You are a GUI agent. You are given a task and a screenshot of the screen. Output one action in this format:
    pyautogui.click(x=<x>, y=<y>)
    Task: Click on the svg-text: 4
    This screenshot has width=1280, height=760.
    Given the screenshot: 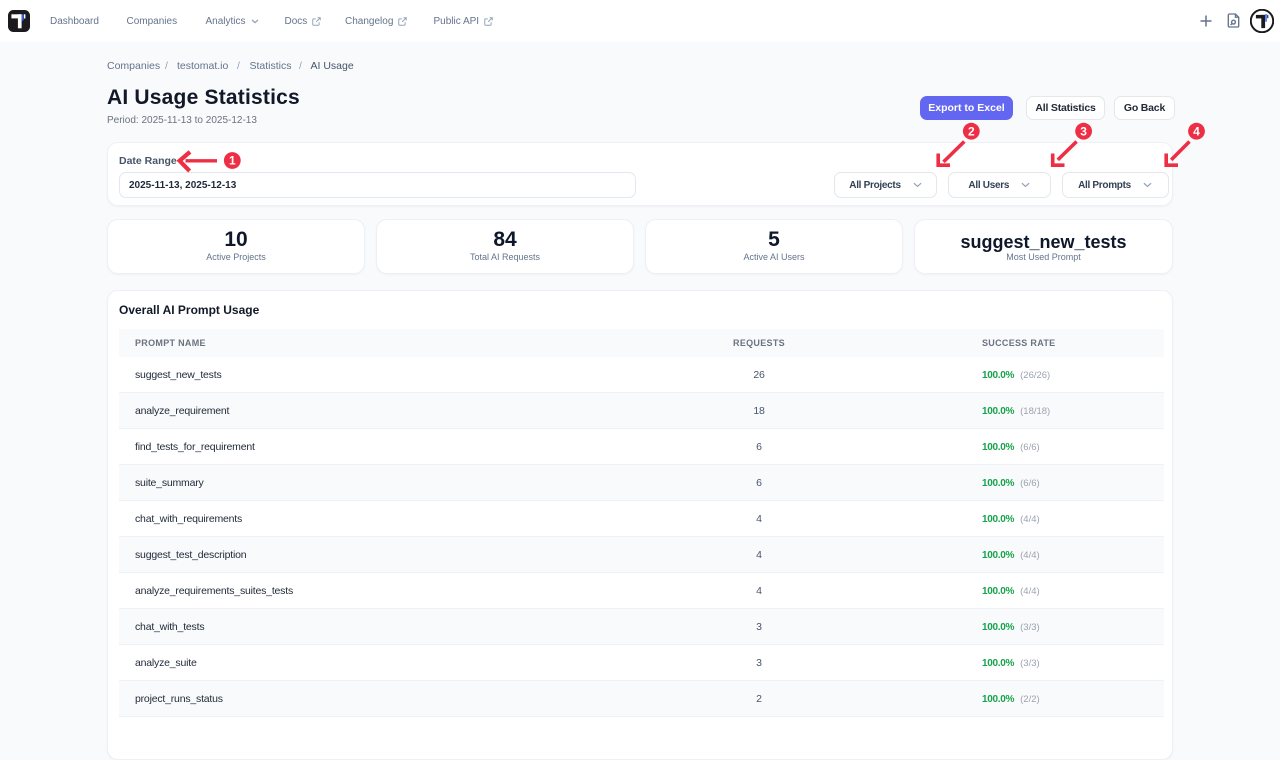 What is the action you would take?
    pyautogui.click(x=1196, y=131)
    